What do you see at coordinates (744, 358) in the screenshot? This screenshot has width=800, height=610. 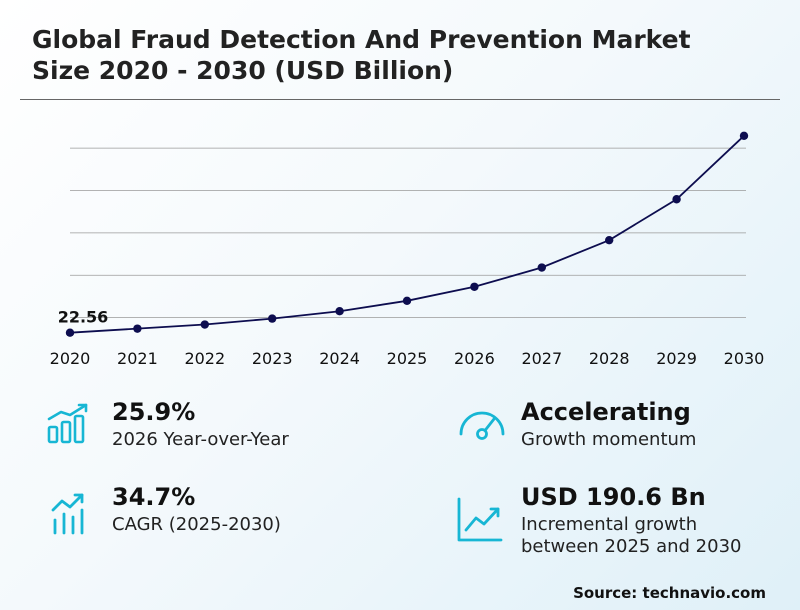 I see `x-tick-label-2030: 2030` at bounding box center [744, 358].